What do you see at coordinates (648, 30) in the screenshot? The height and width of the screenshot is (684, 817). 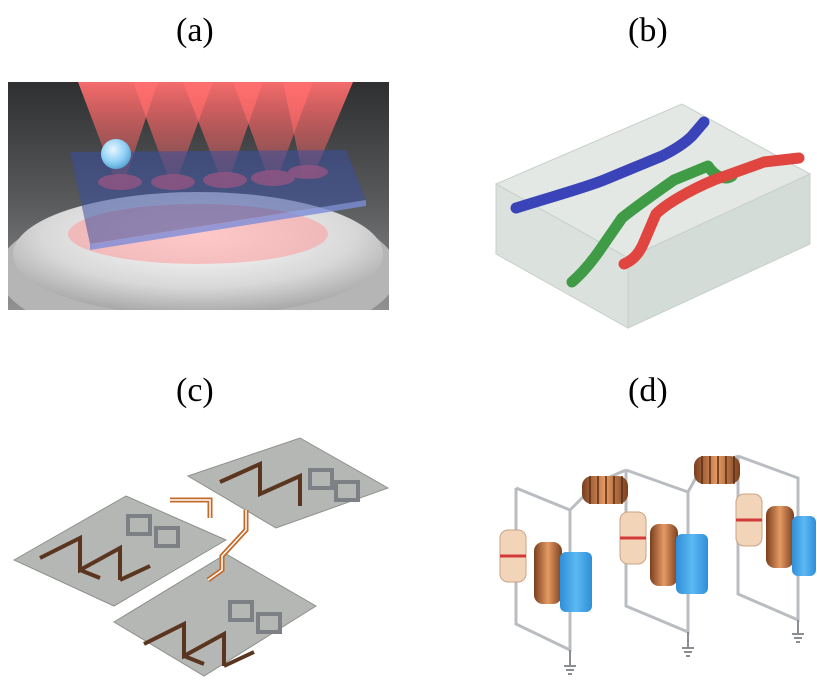 I see `panel-label-b: (b)` at bounding box center [648, 30].